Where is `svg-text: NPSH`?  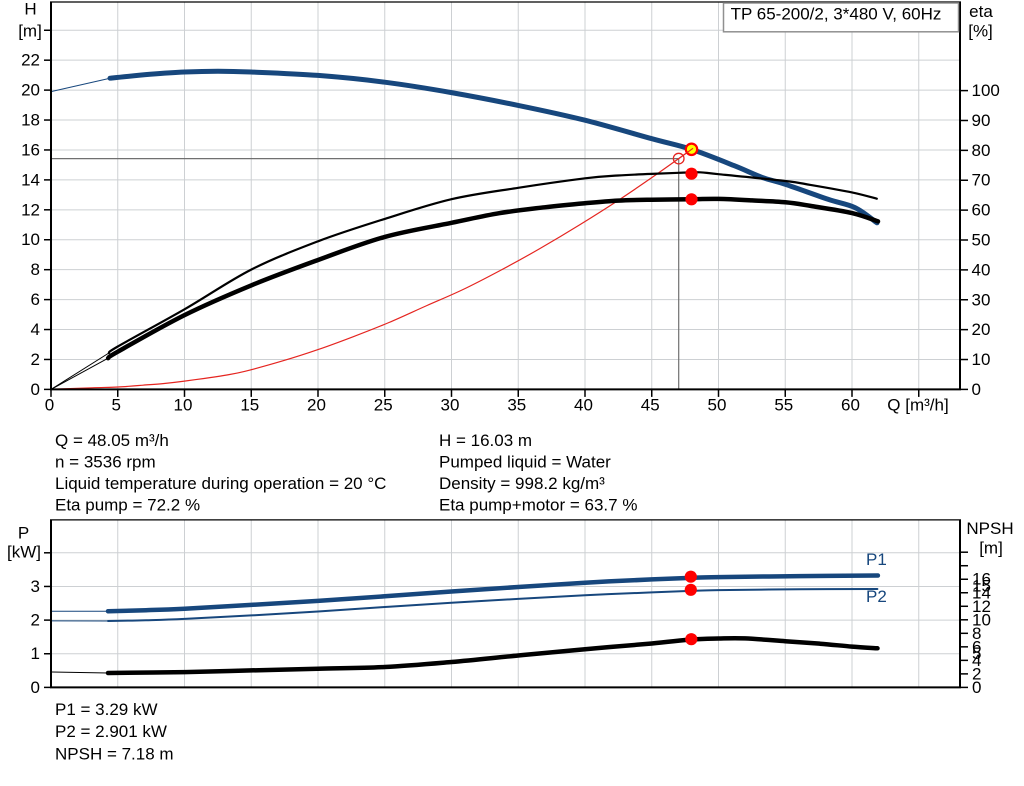 svg-text: NPSH is located at coordinates (989, 528).